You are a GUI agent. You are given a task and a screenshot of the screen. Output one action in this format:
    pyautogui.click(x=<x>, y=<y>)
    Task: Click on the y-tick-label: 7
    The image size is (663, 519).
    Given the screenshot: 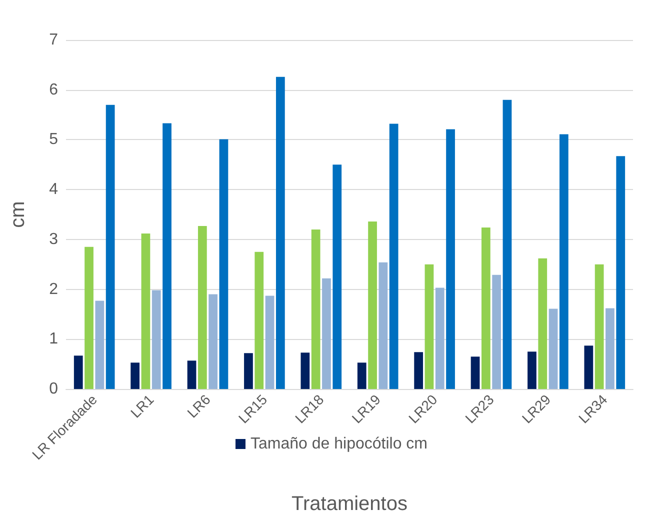 What is the action you would take?
    pyautogui.click(x=53, y=40)
    